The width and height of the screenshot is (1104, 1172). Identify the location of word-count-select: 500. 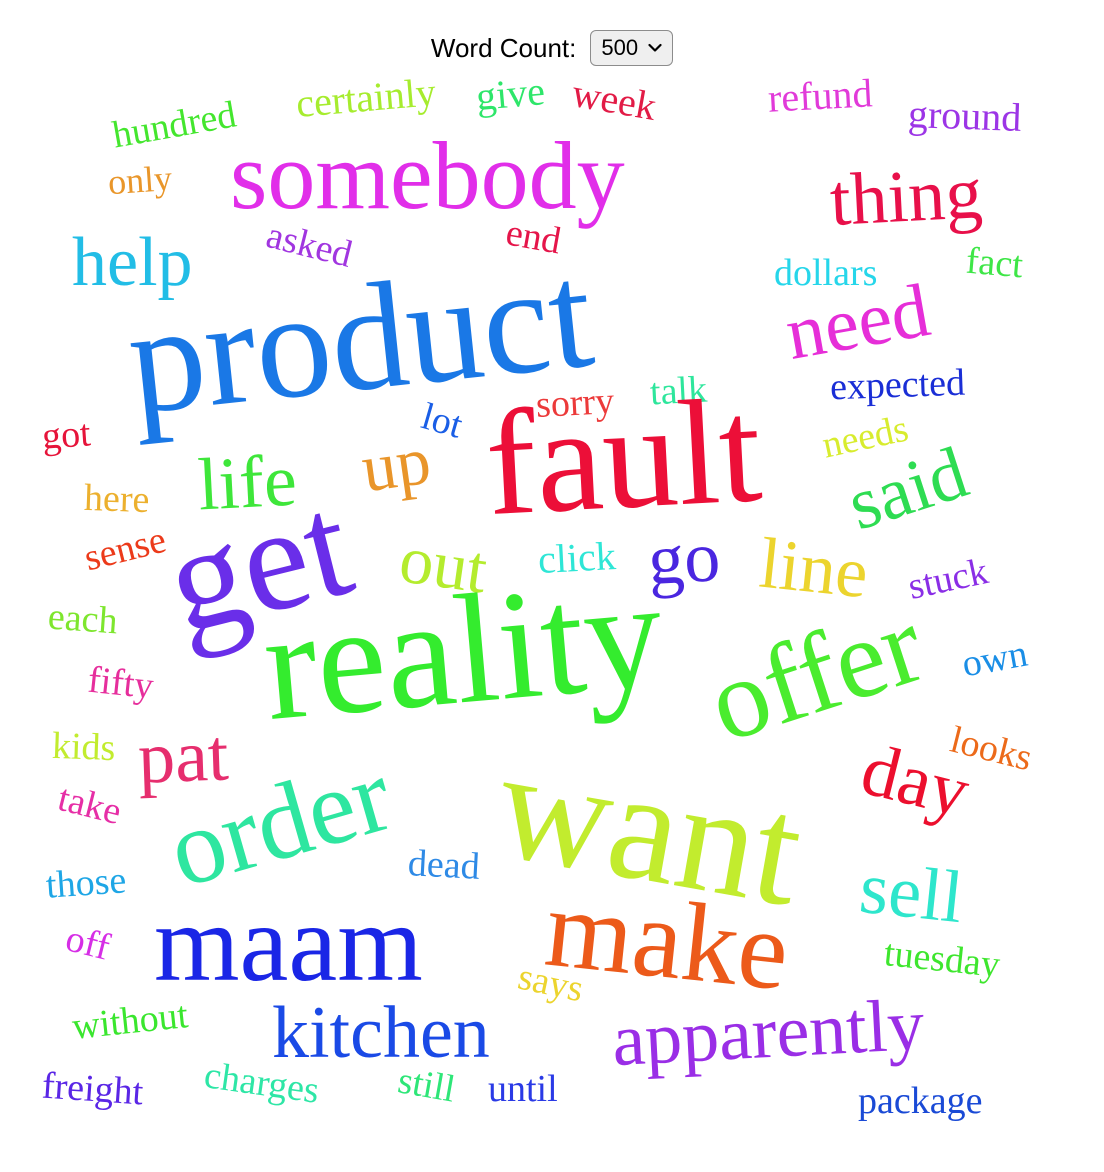
(632, 48).